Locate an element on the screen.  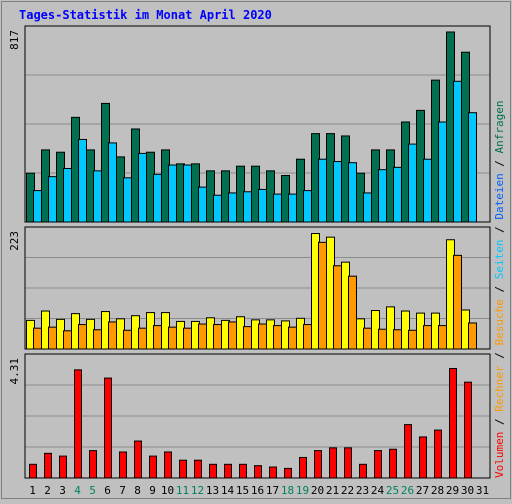
x-tick-label: 16 is located at coordinates (257, 490).